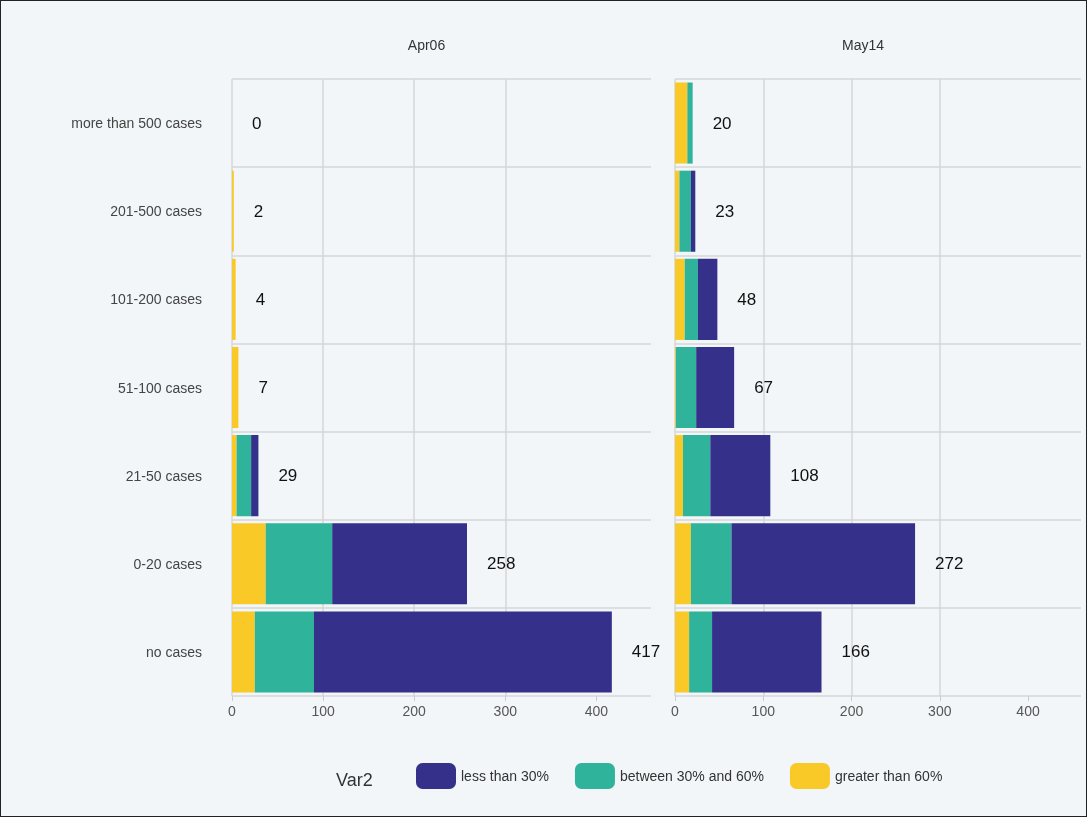 The width and height of the screenshot is (1087, 817). Describe the element at coordinates (136, 123) in the screenshot. I see `y-tick-label: more than 500 cases` at that location.